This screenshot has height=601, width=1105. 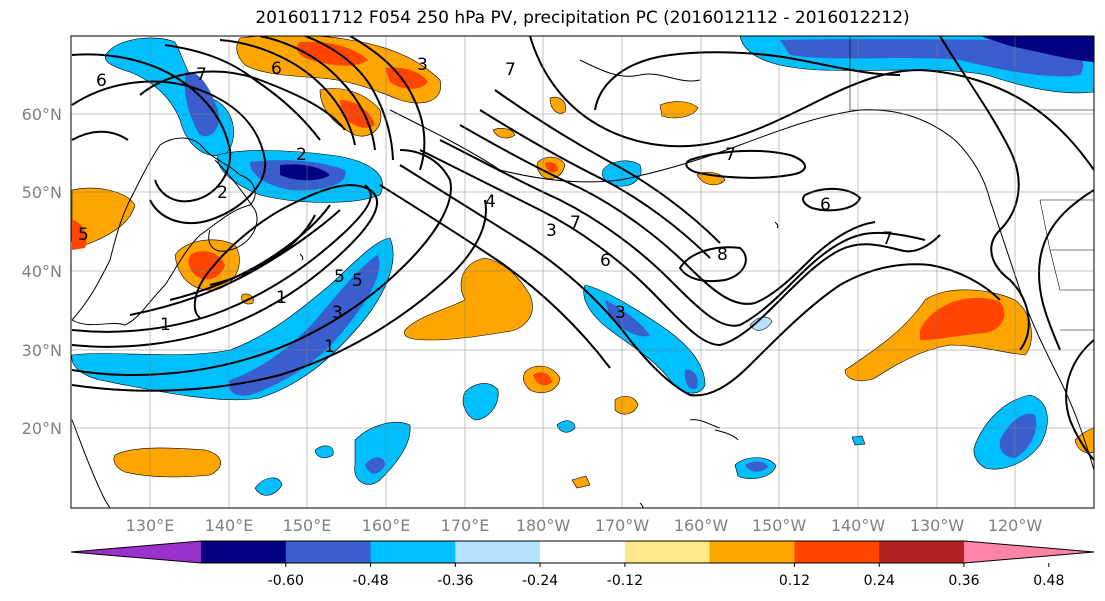 I want to click on lon-label: 150°W, so click(x=779, y=525).